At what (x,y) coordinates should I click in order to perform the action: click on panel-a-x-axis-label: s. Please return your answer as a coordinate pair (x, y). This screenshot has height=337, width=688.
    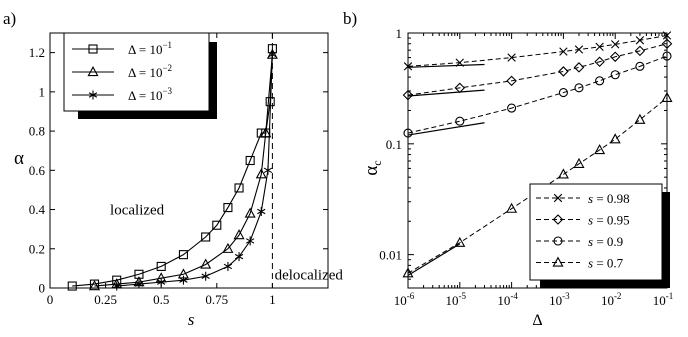
    Looking at the image, I should click on (191, 319).